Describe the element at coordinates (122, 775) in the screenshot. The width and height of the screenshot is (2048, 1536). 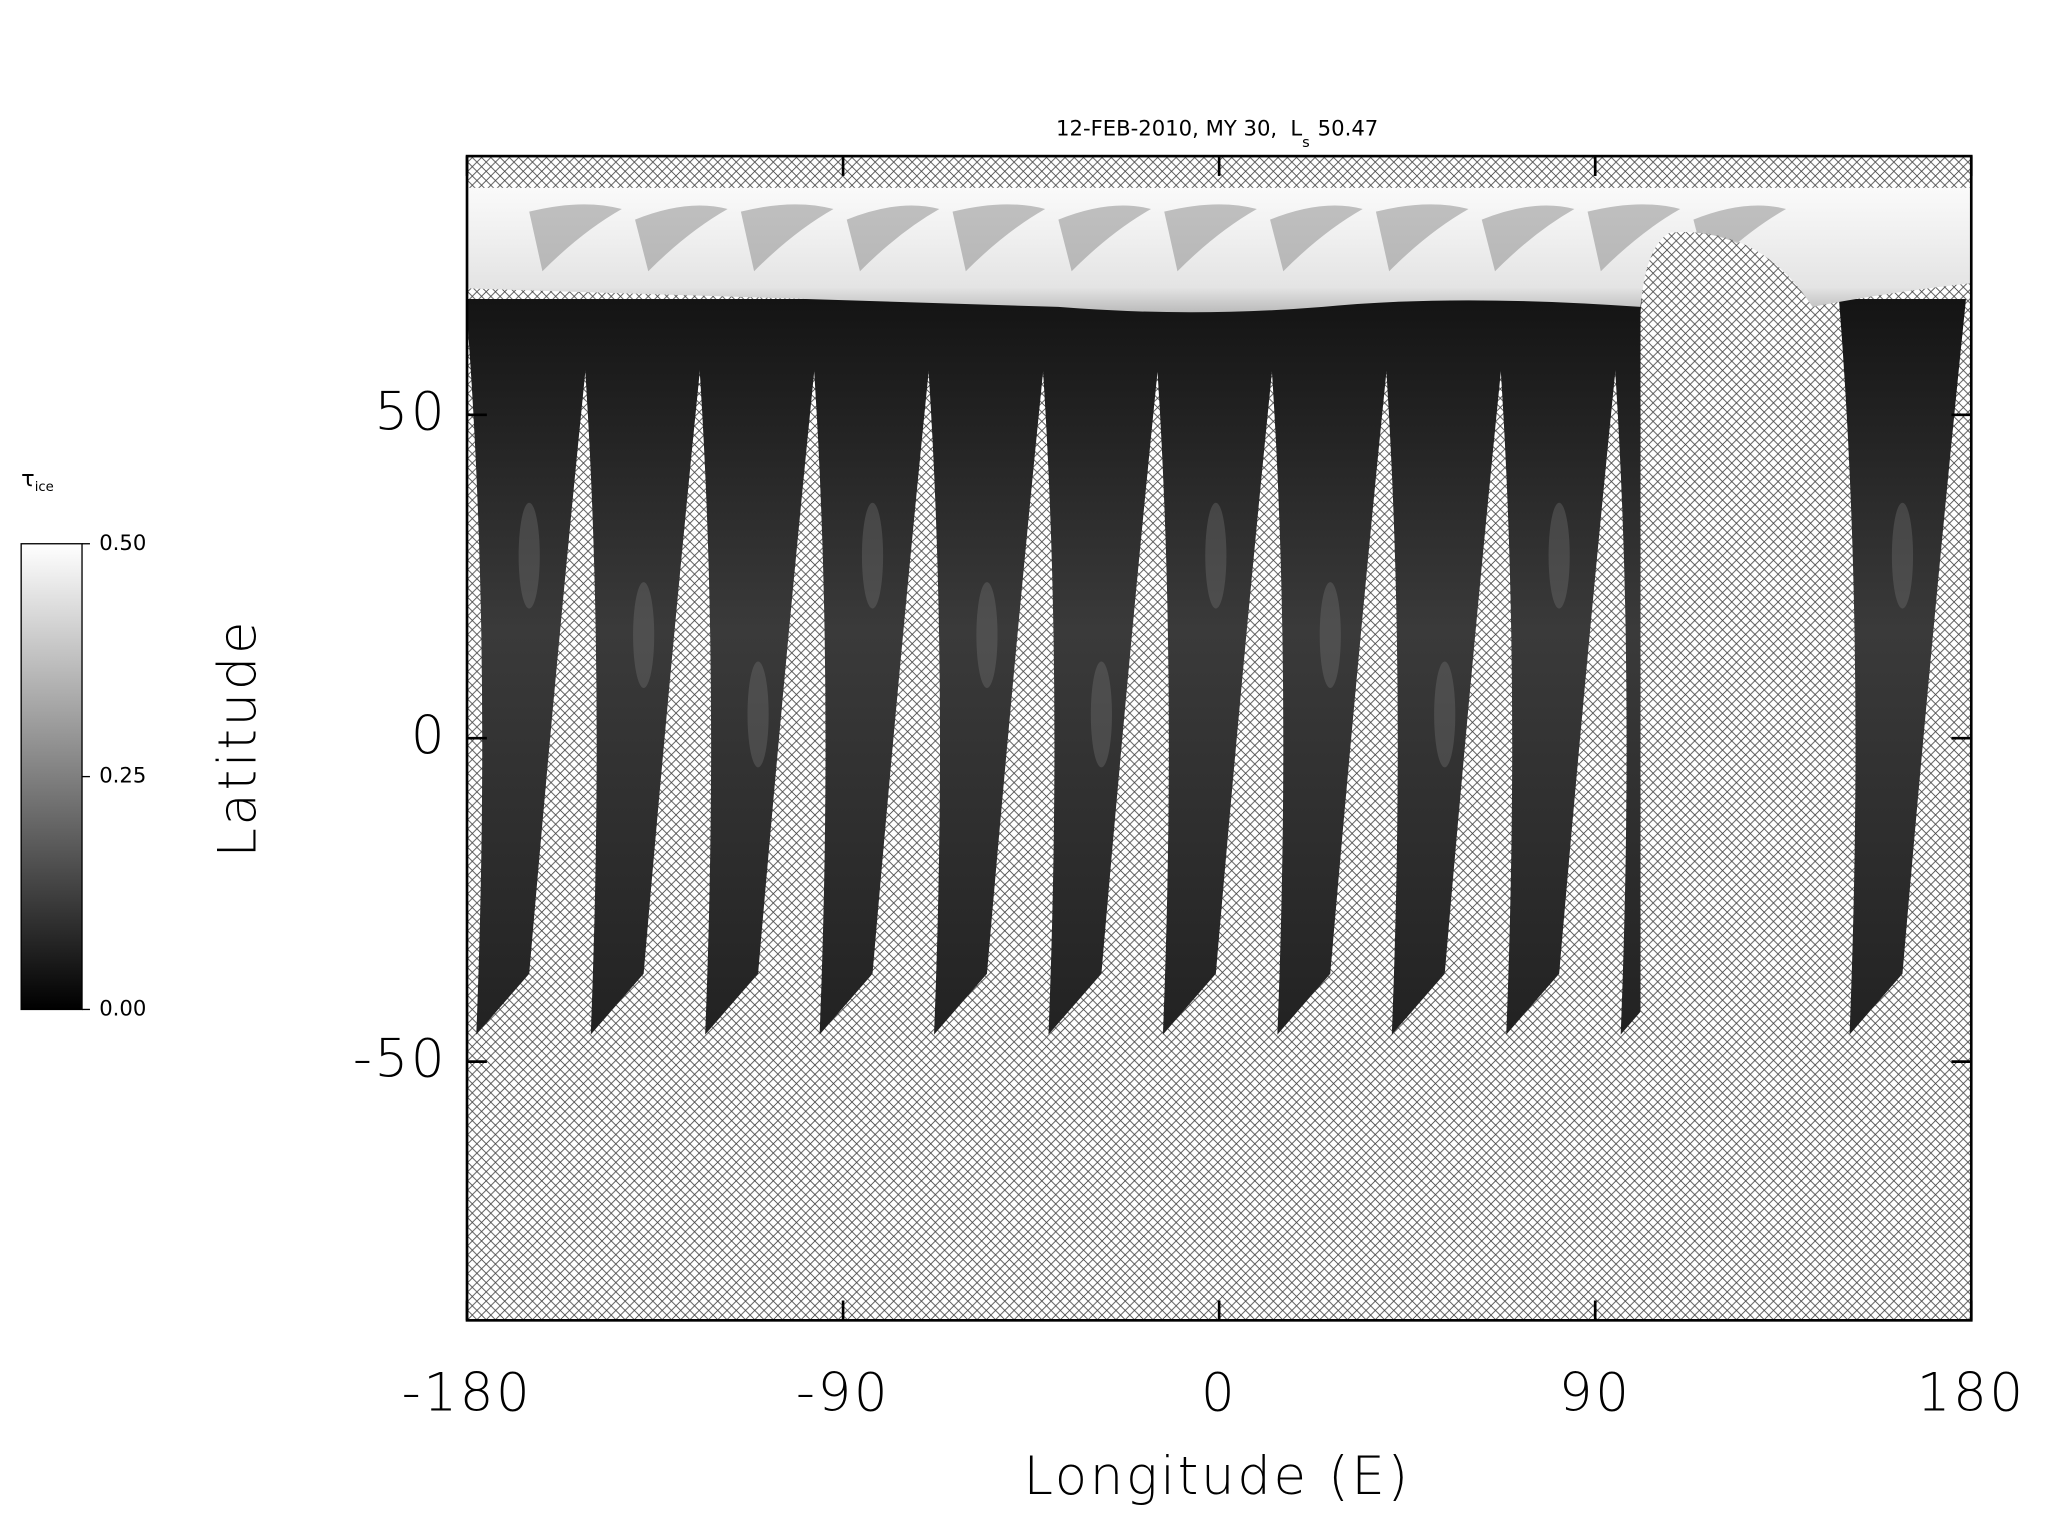
I see `colorbar-tick-label: 0.25` at that location.